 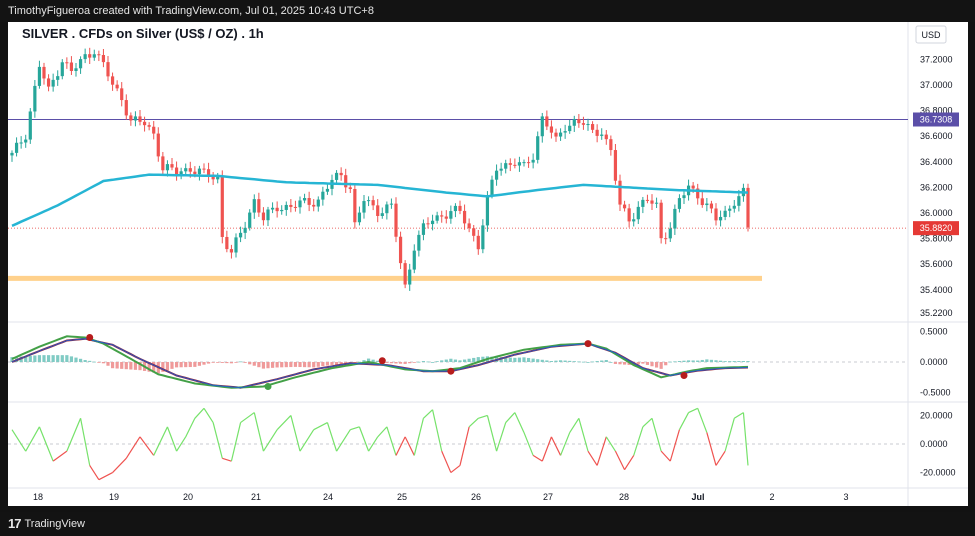 I want to click on last-price-badge, so click(x=936, y=228).